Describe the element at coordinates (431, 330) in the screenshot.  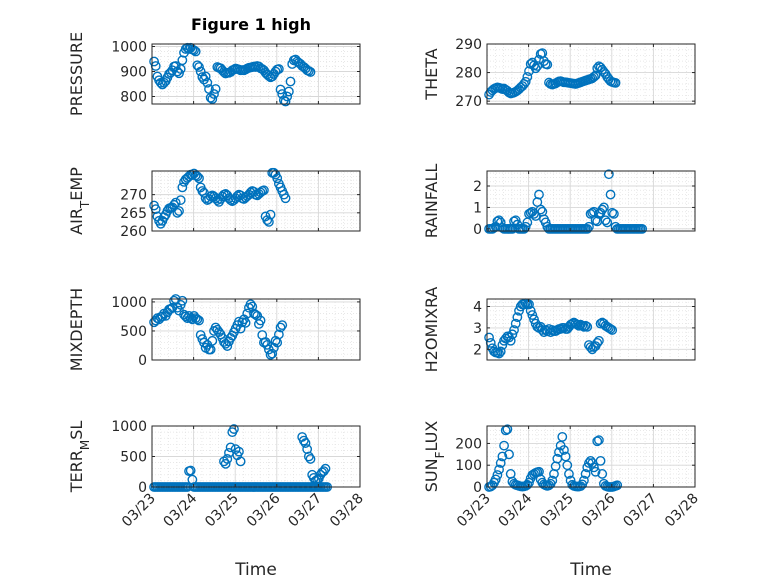
I see `y-axis-label-h2omixra: H2OMIXRA` at that location.